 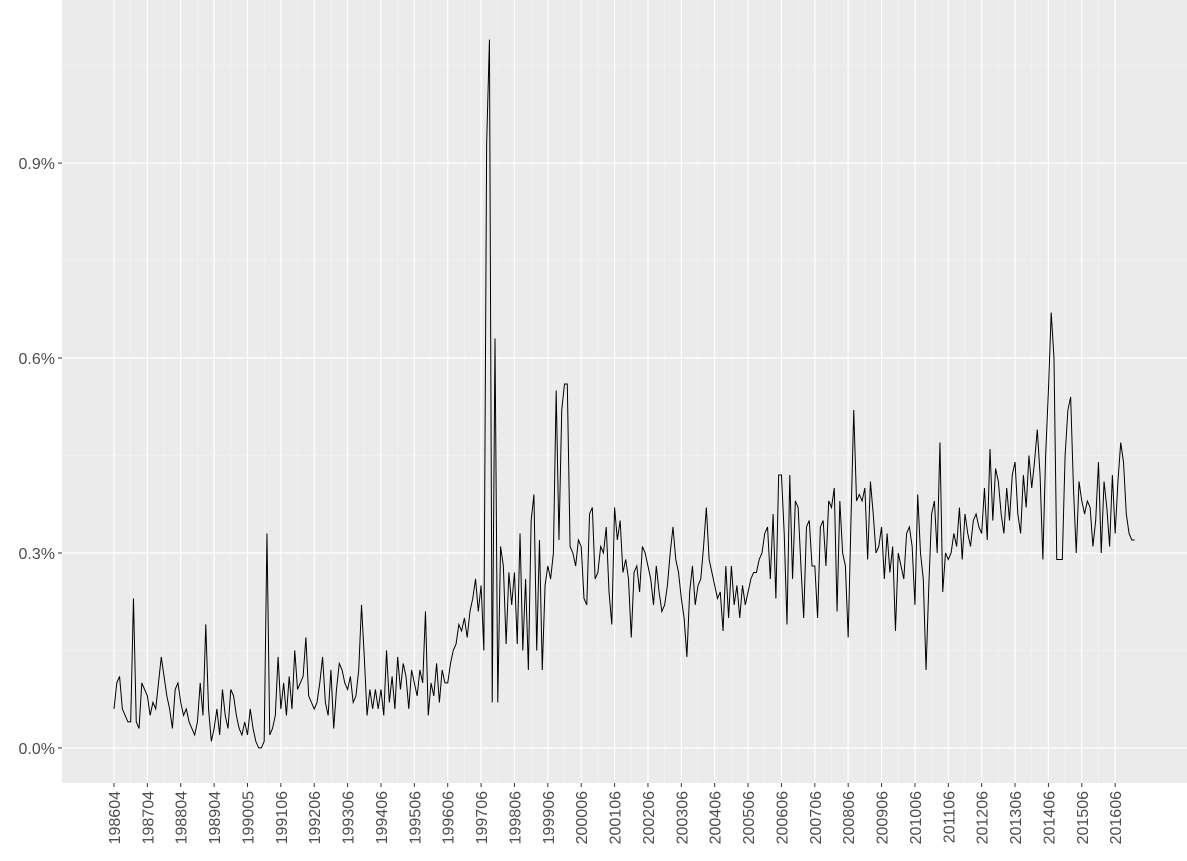 I want to click on x-tick-label: 200706, so click(x=816, y=817).